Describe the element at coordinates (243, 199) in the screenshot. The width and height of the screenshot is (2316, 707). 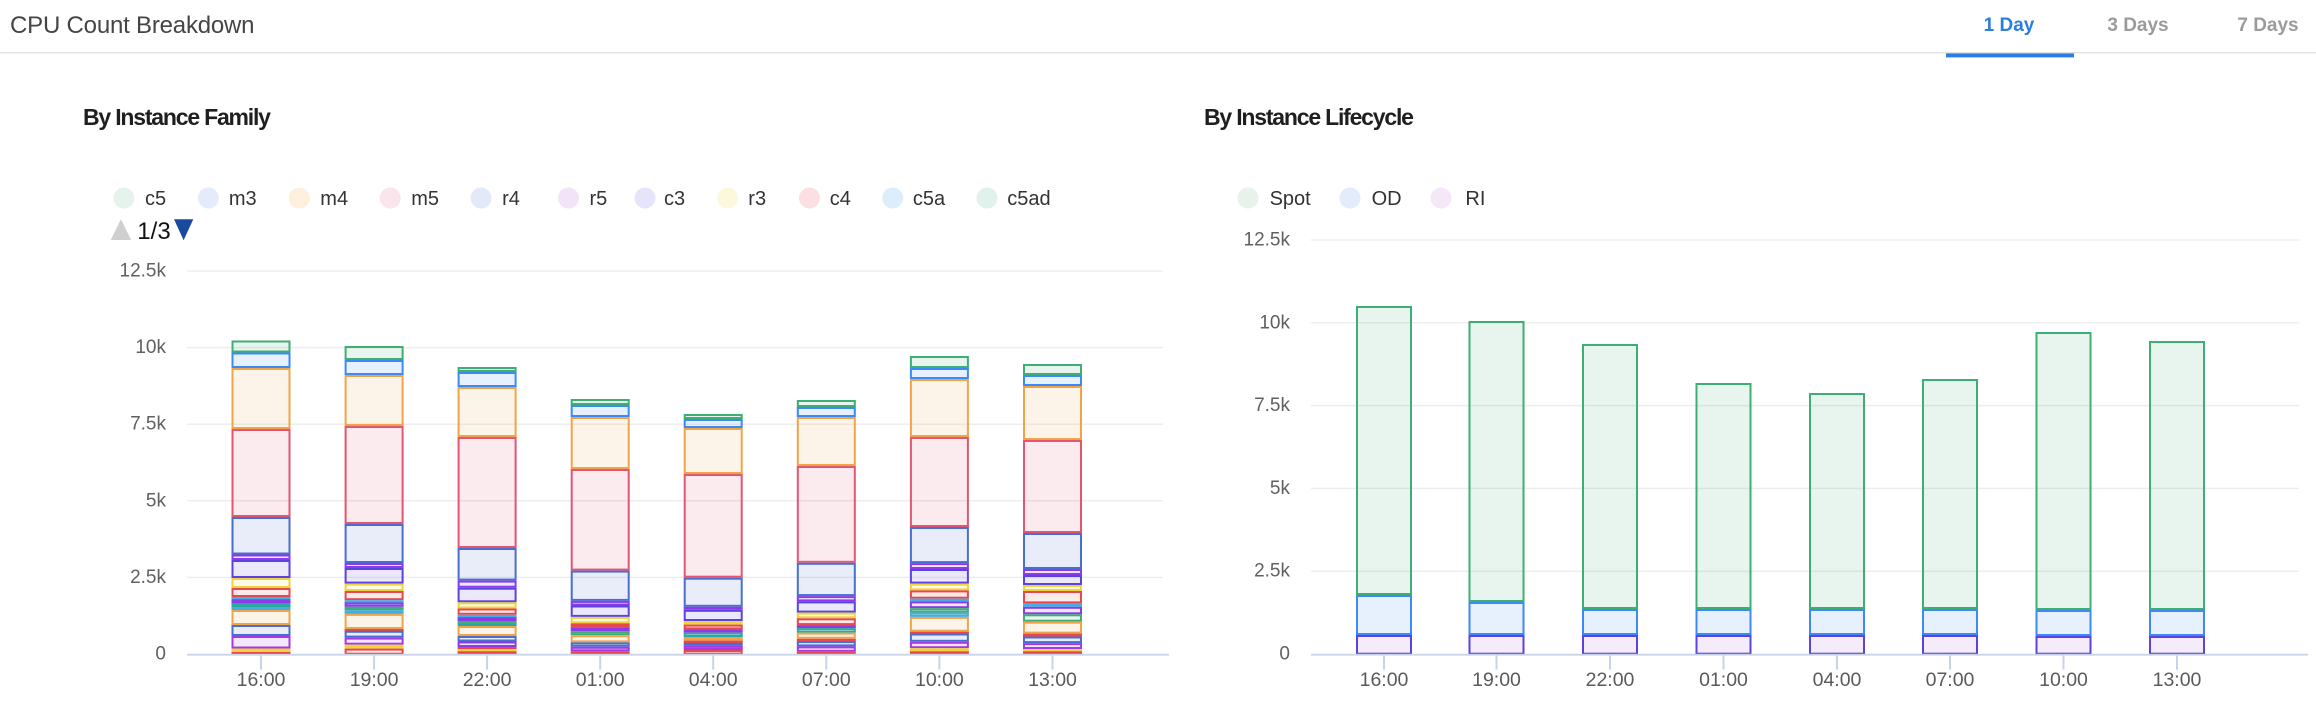
I see `svg-text: m3` at that location.